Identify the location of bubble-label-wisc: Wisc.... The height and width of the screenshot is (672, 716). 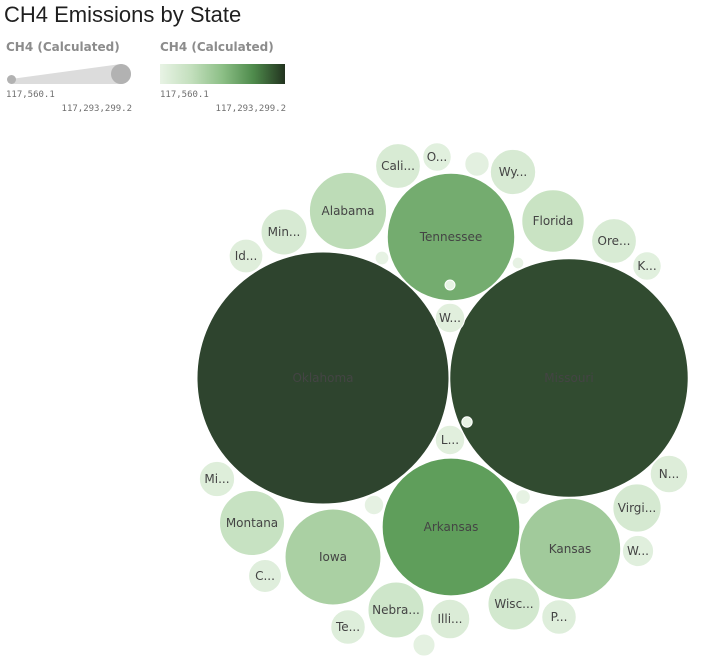
(513, 604).